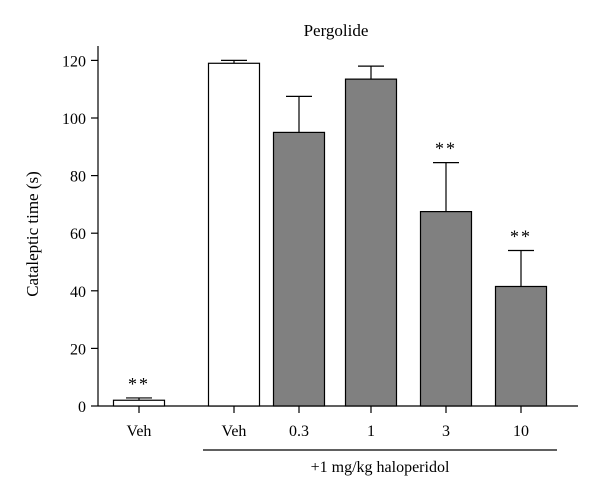 This screenshot has height=503, width=600. I want to click on y-tick-label: 80, so click(78, 177).